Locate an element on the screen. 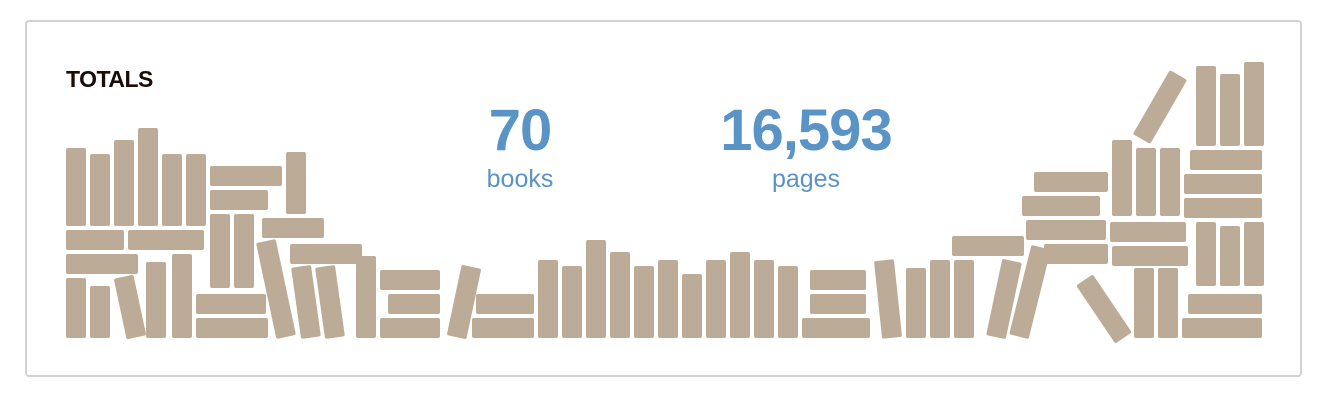  pages-label: pages is located at coordinates (806, 179).